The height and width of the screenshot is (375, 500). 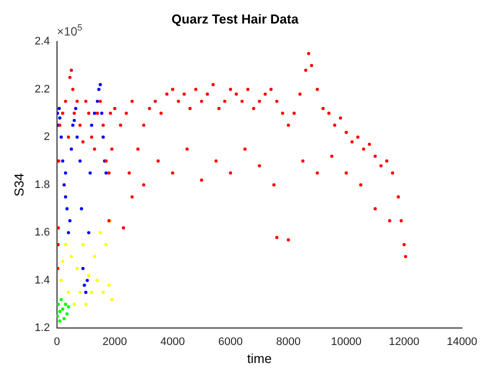 What do you see at coordinates (42, 232) in the screenshot?
I see `y-tick-label: 1.6` at bounding box center [42, 232].